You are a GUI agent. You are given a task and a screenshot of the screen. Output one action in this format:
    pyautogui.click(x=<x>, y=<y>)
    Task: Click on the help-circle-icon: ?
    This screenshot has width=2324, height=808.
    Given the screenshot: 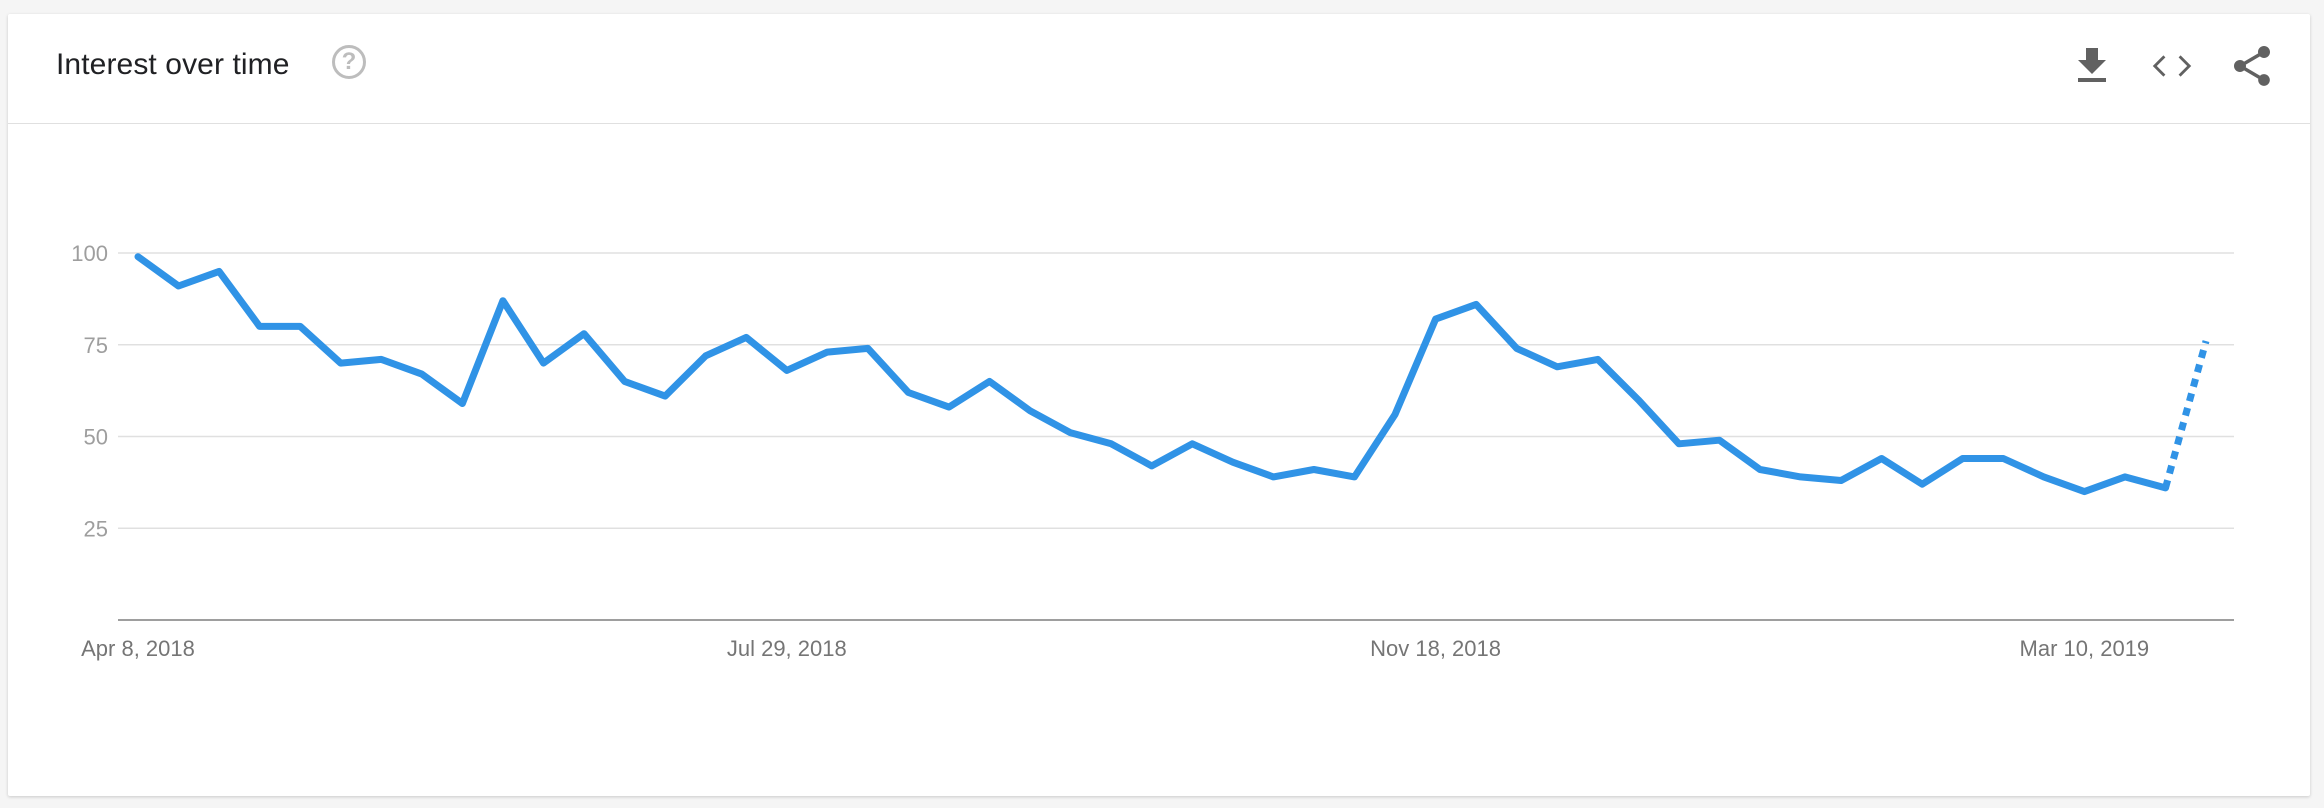 What is the action you would take?
    pyautogui.click(x=349, y=62)
    